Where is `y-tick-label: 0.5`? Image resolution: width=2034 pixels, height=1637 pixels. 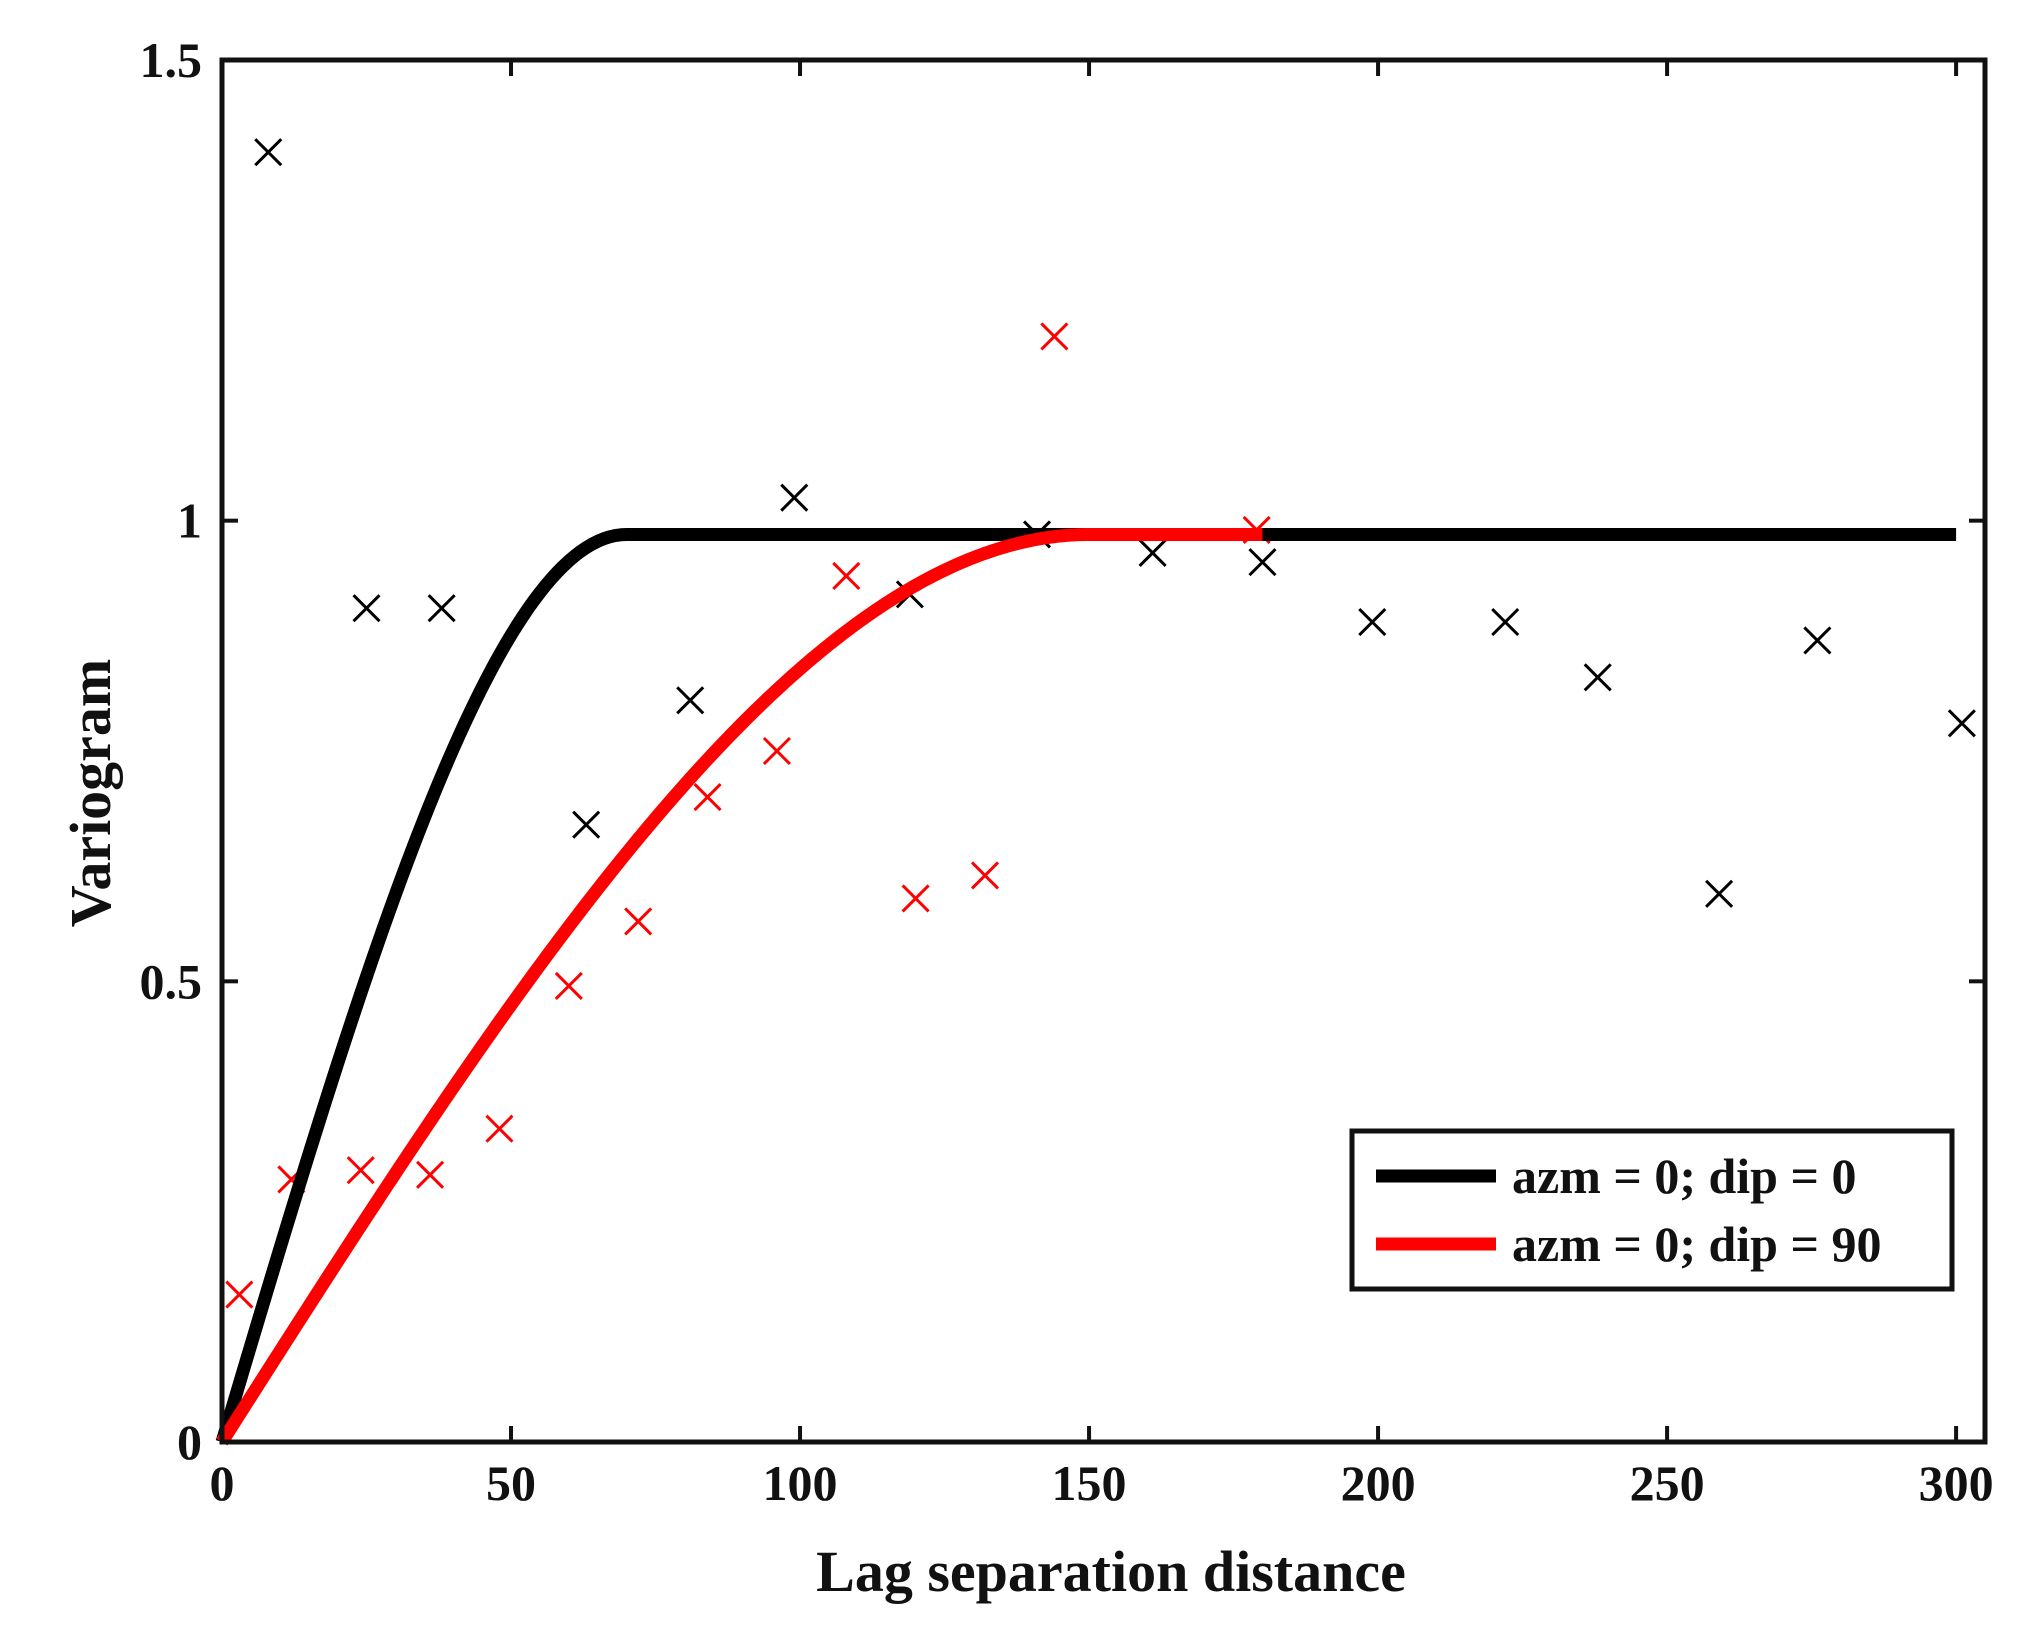
y-tick-label: 0.5 is located at coordinates (171, 981).